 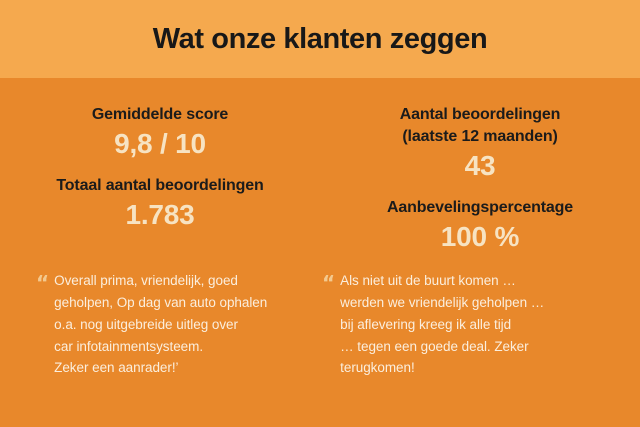 What do you see at coordinates (129, 346) in the screenshot?
I see `quote-line: car infotainmentsysteem.` at bounding box center [129, 346].